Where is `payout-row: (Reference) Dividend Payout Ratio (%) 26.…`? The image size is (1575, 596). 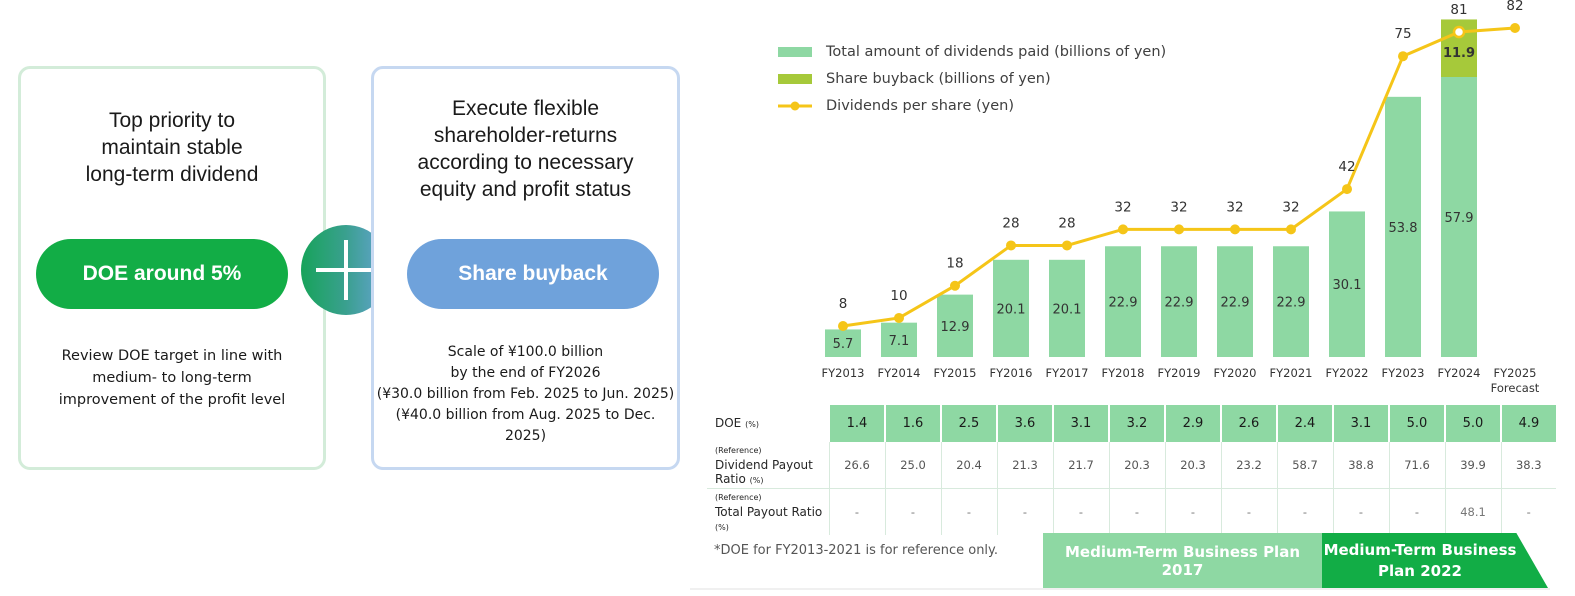 payout-row: (Reference) Dividend Payout Ratio (%) 26.… is located at coordinates (1131, 465).